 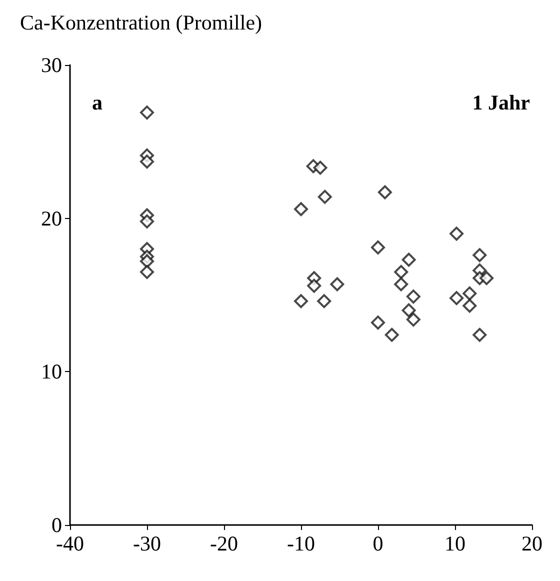 I want to click on y-tick-label: 10, so click(x=51, y=372).